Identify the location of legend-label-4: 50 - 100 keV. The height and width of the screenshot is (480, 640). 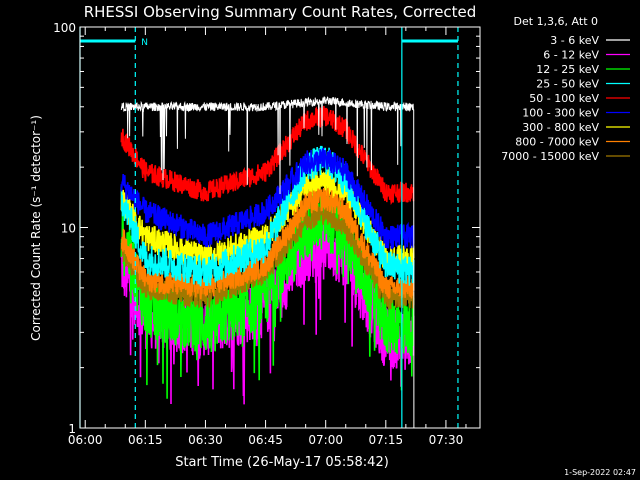
(564, 98).